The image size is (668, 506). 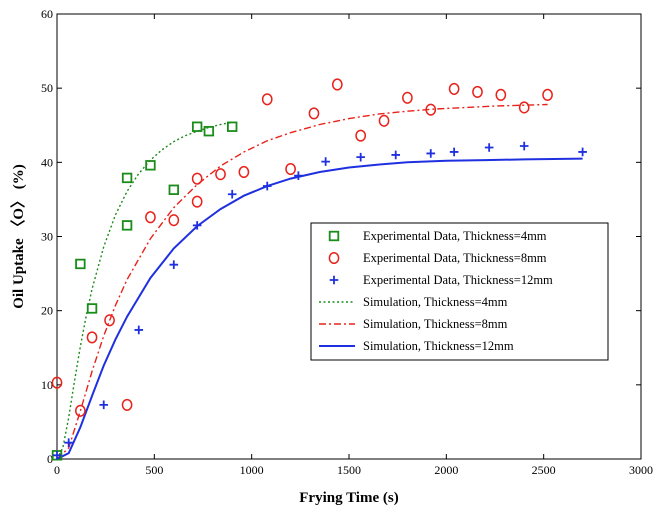 I want to click on legend-box, so click(x=459, y=291).